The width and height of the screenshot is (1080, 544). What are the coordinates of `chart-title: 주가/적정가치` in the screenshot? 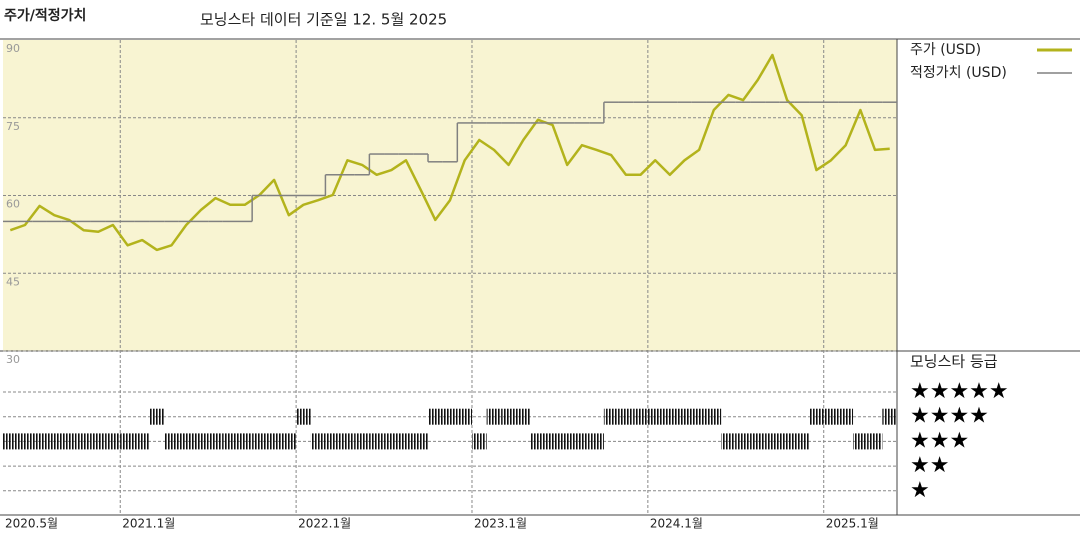 It's located at (45, 15).